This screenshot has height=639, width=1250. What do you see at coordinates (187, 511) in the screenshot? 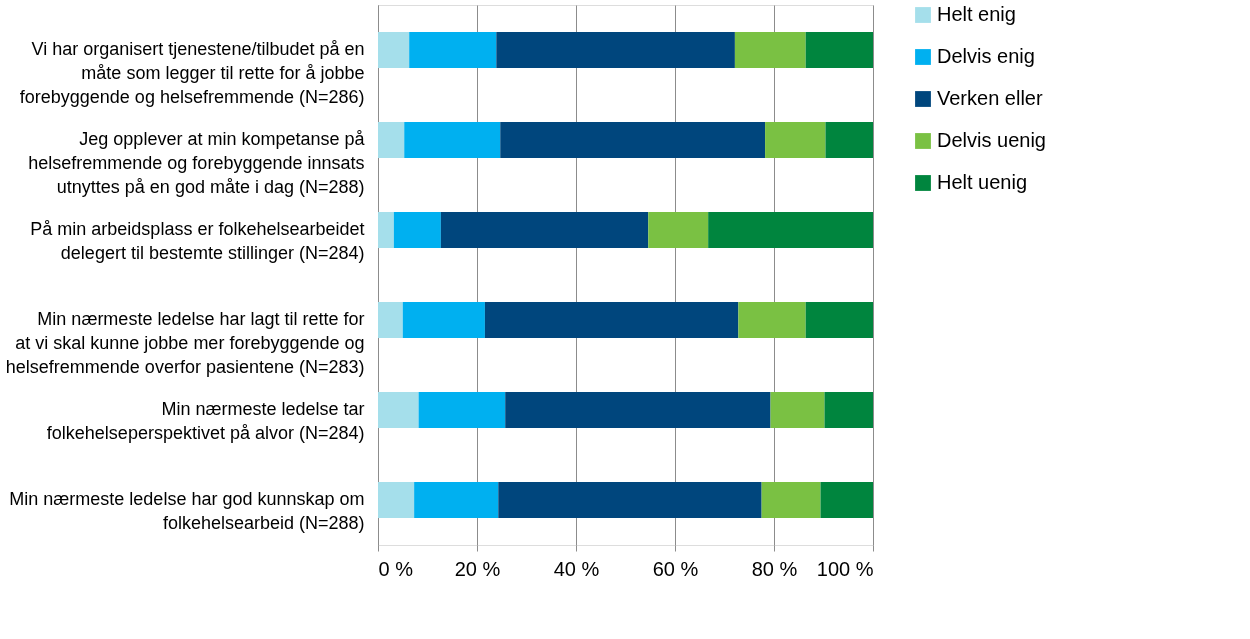
I see `y-tick-label: Min nærmeste ledelse har god kunnskap om folkehelsearbeid (N=288)` at bounding box center [187, 511].